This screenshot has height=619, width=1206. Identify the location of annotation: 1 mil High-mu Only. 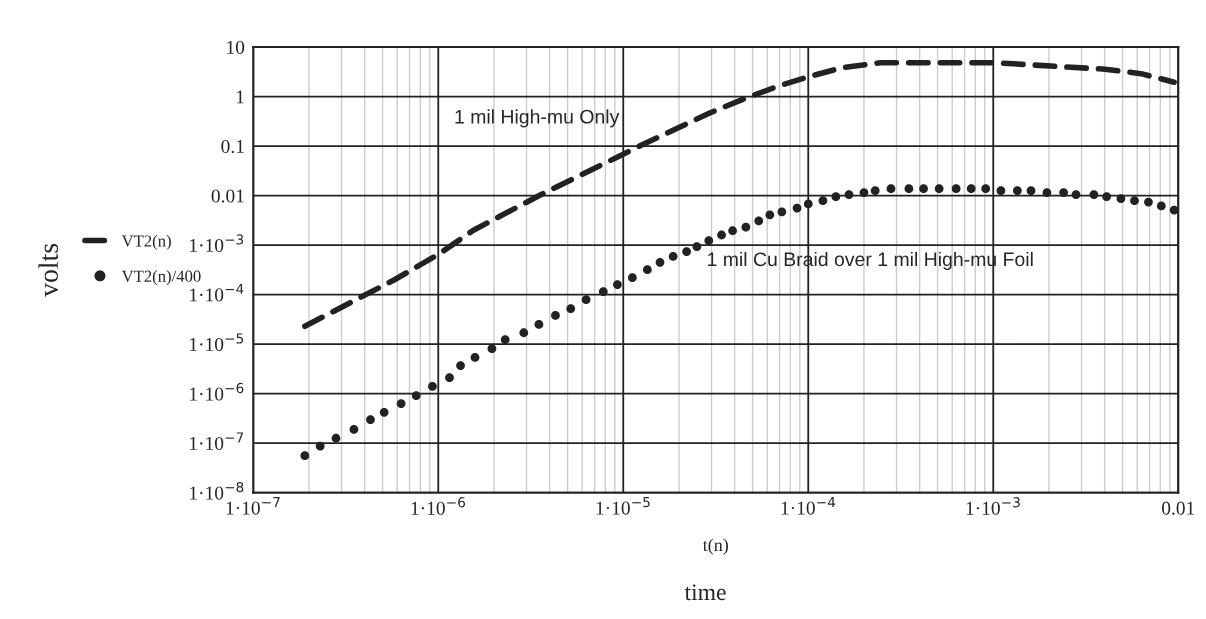
(537, 118).